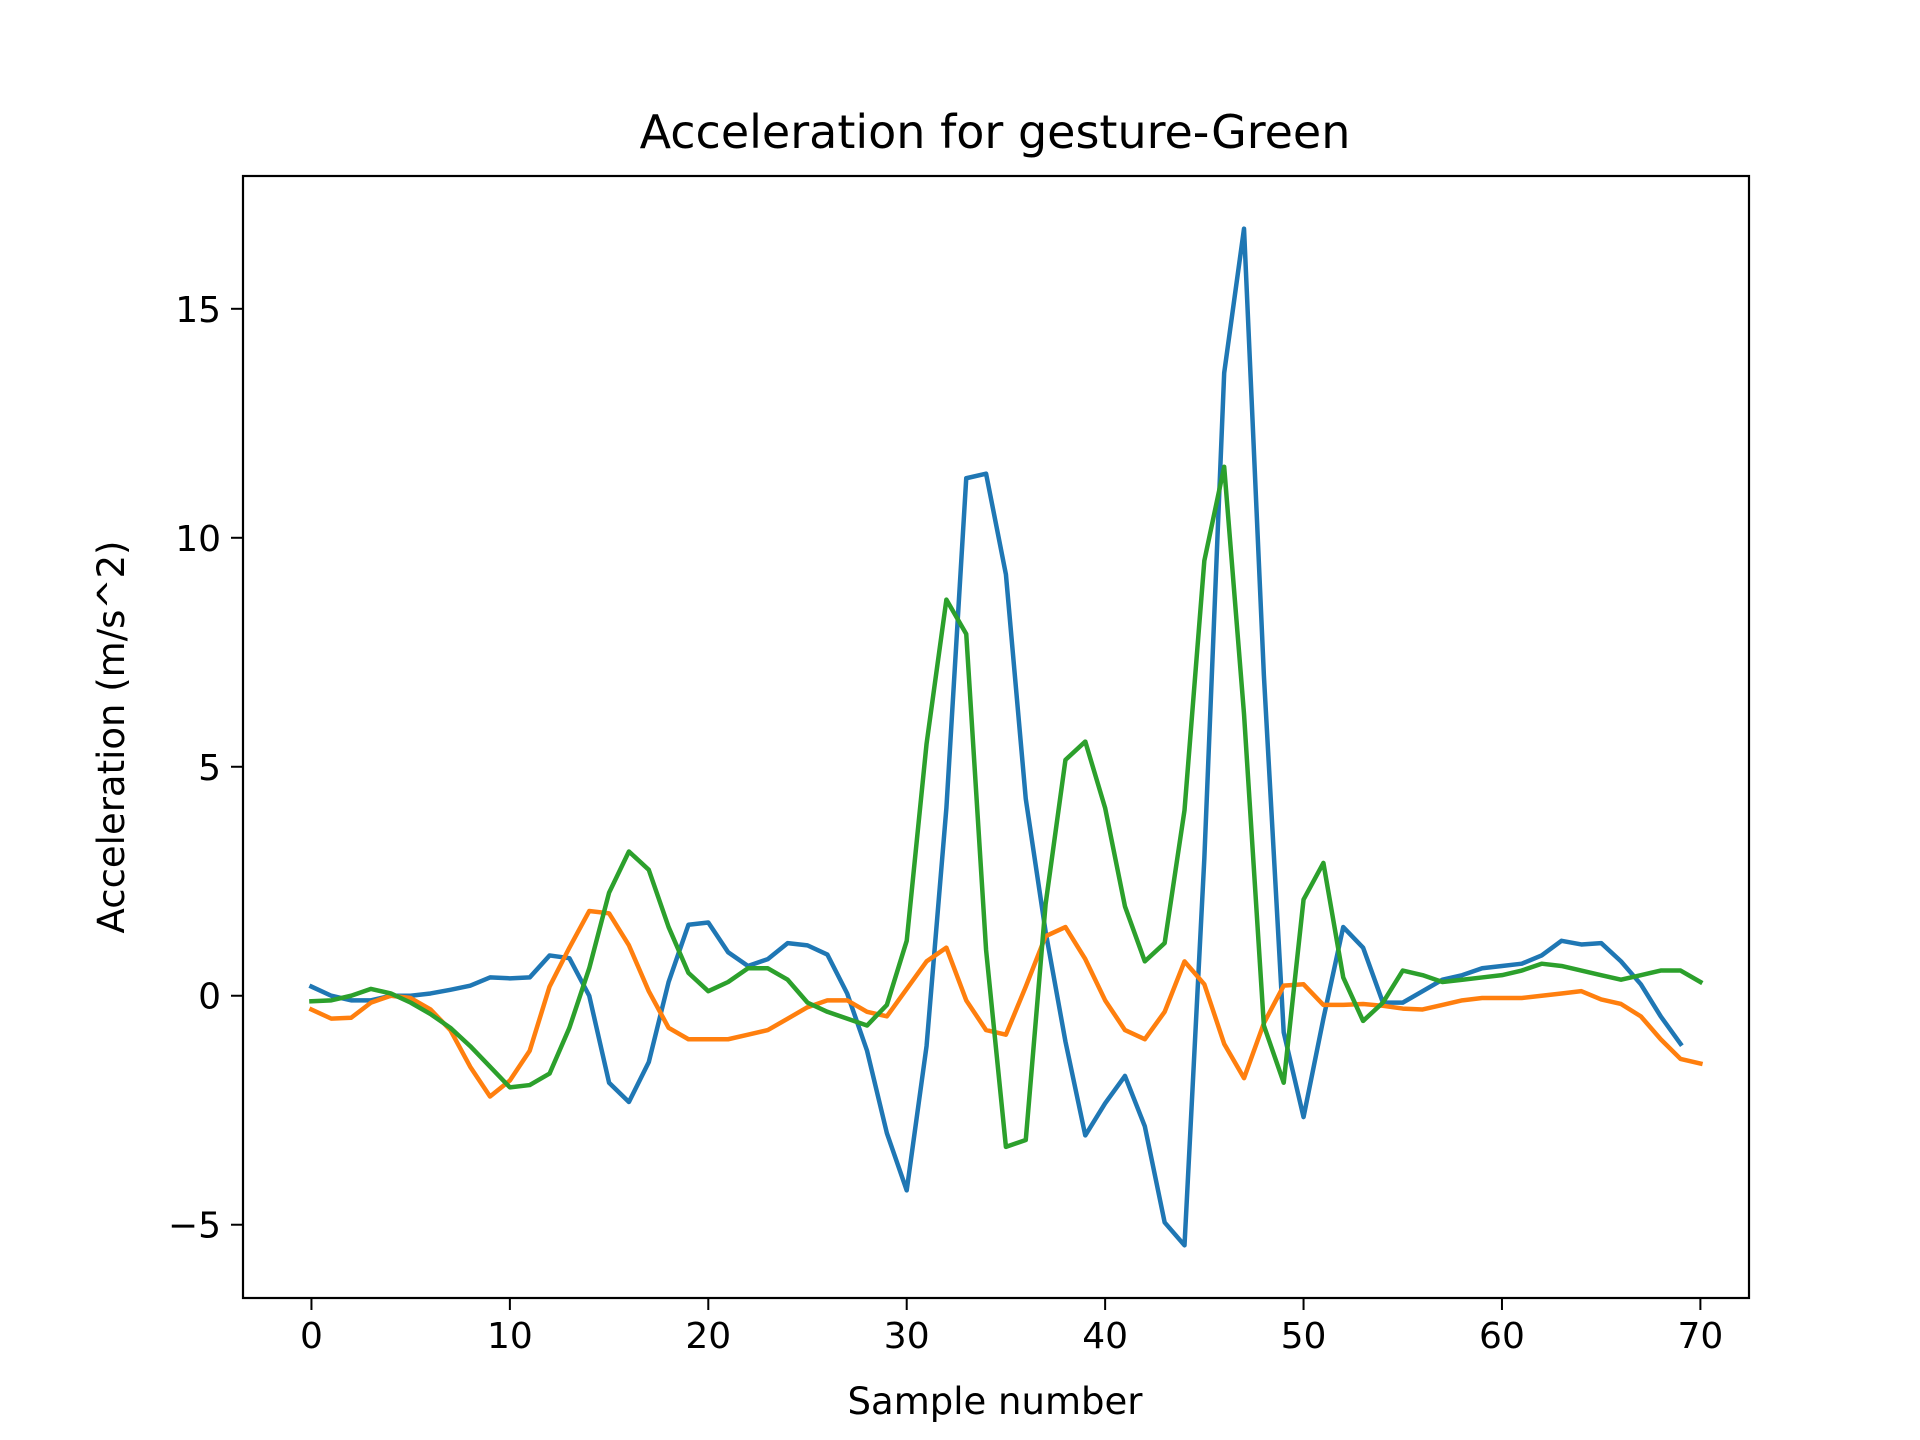  Describe the element at coordinates (209, 997) in the screenshot. I see `y-tick-label: 0` at that location.